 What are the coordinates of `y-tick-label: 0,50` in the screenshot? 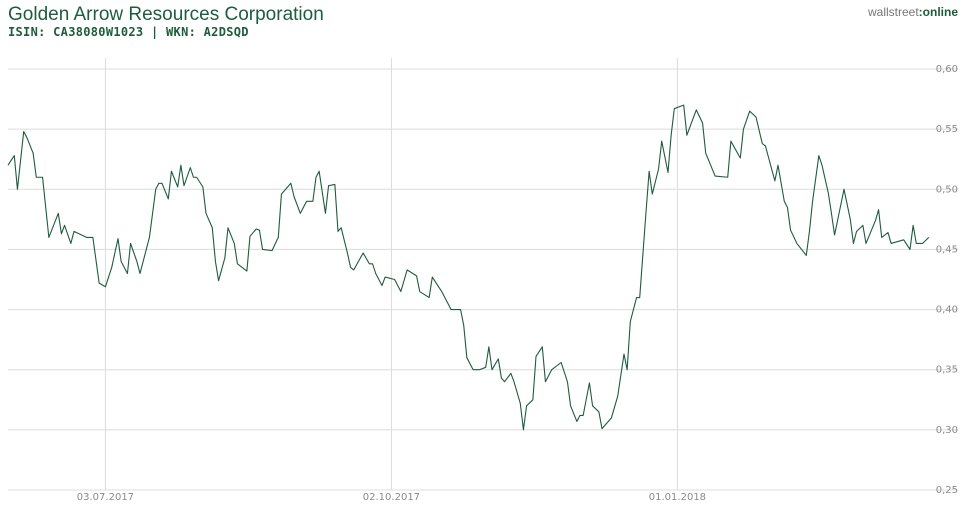 It's located at (947, 189).